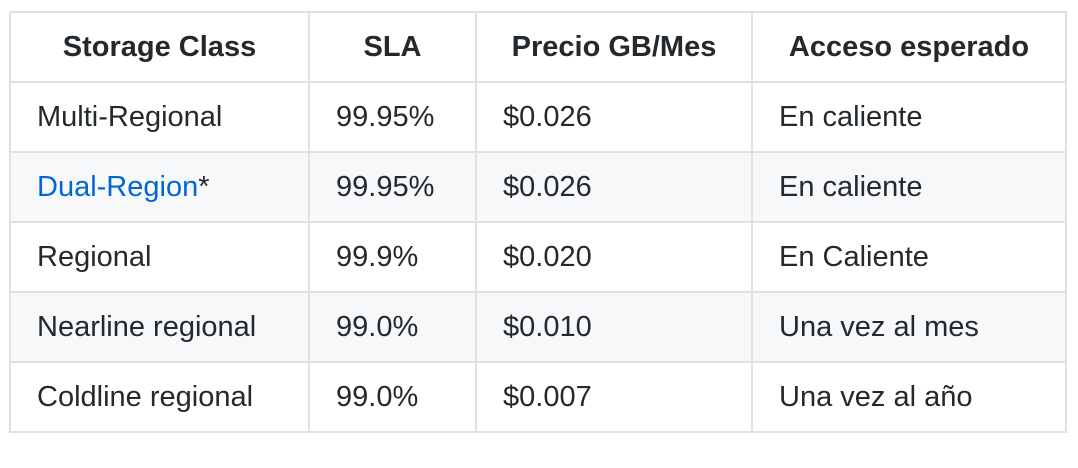  What do you see at coordinates (909, 327) in the screenshot?
I see `cell-access: Una vez al mes` at bounding box center [909, 327].